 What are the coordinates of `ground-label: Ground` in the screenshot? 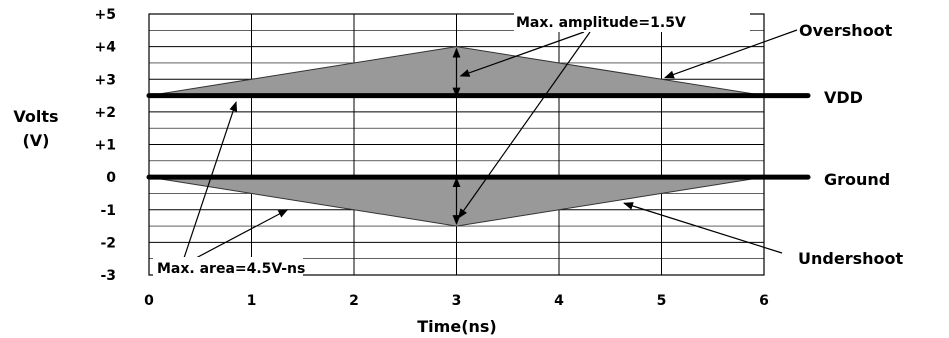 It's located at (857, 179).